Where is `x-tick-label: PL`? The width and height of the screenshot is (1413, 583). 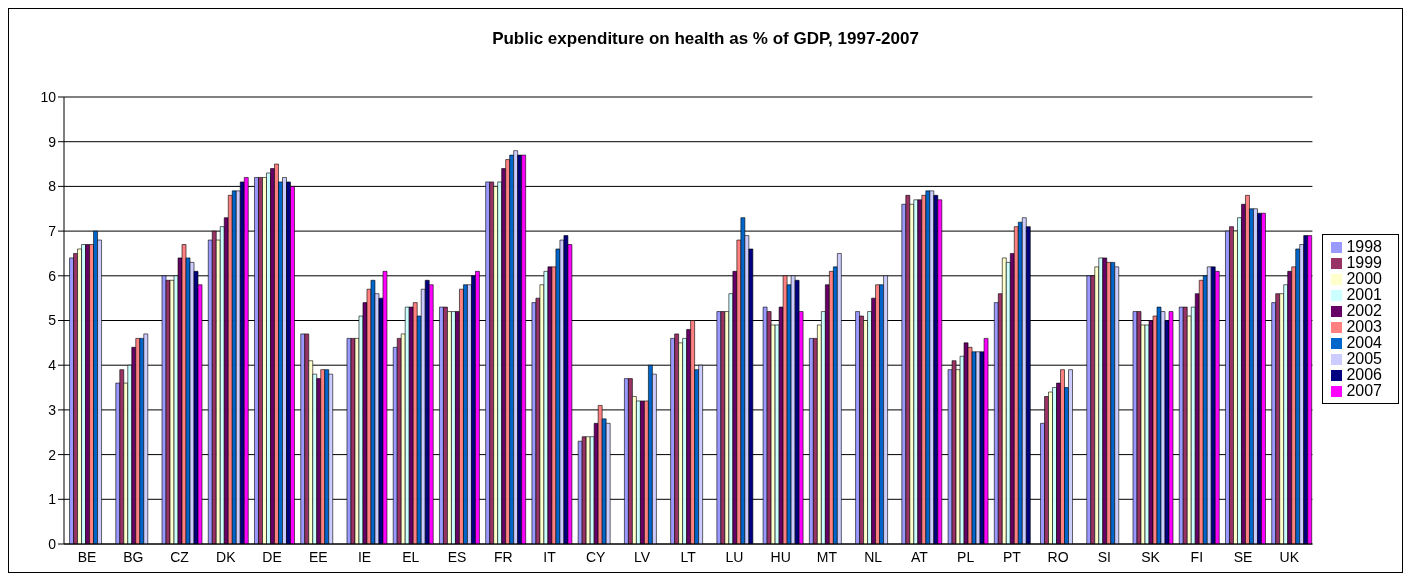 x-tick-label: PL is located at coordinates (966, 556).